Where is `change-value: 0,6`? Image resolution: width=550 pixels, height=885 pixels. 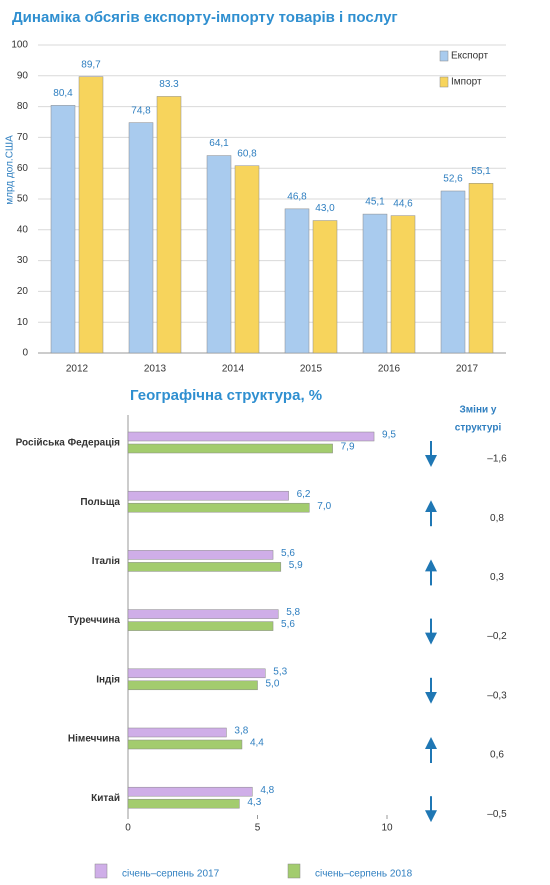 change-value: 0,6 is located at coordinates (497, 755).